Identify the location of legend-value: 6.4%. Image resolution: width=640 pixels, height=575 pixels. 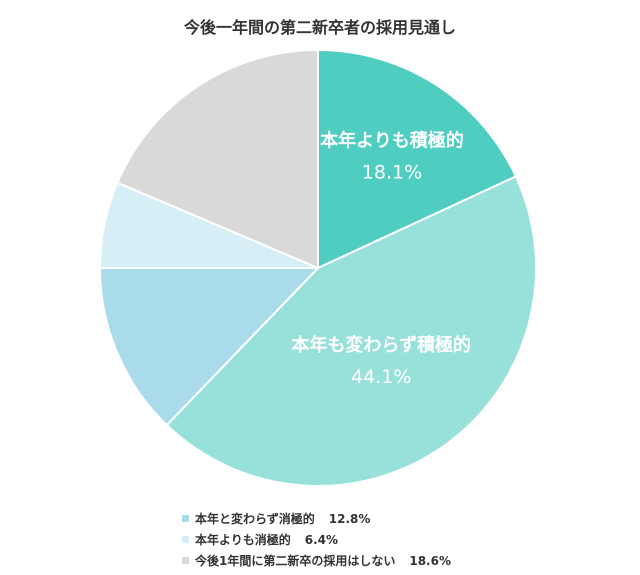
(321, 539).